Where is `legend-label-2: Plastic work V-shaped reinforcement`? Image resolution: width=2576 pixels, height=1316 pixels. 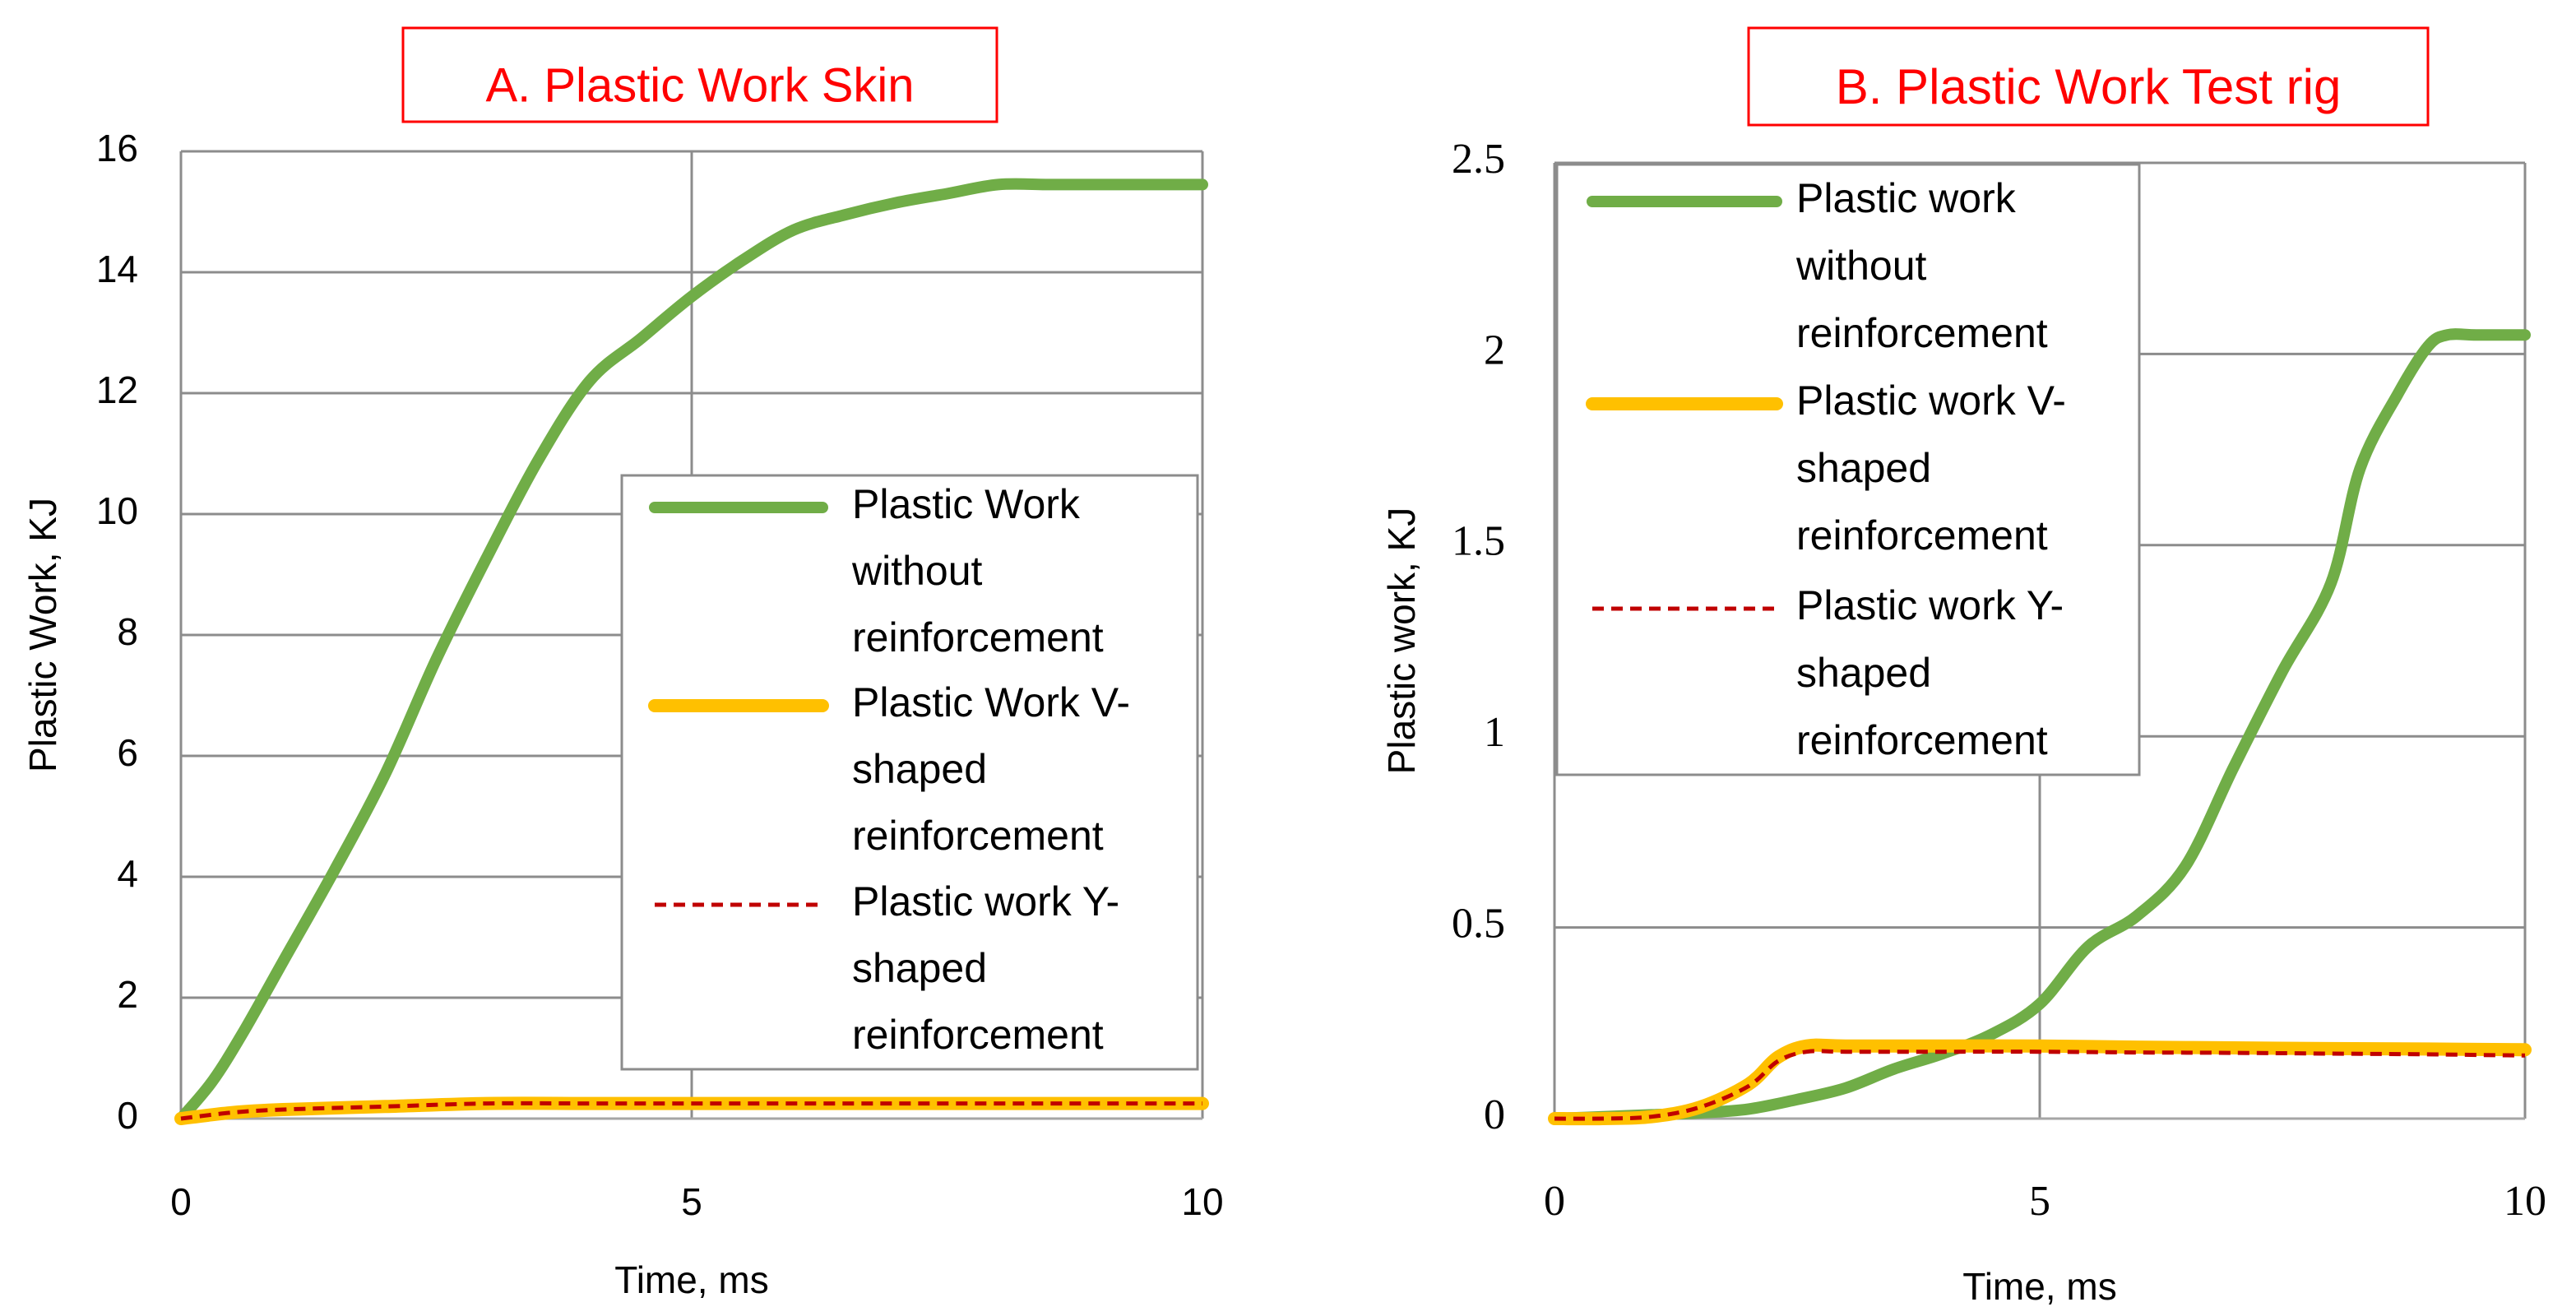
legend-label-2: Plastic work V-shaped reinforcement is located at coordinates (1931, 468).